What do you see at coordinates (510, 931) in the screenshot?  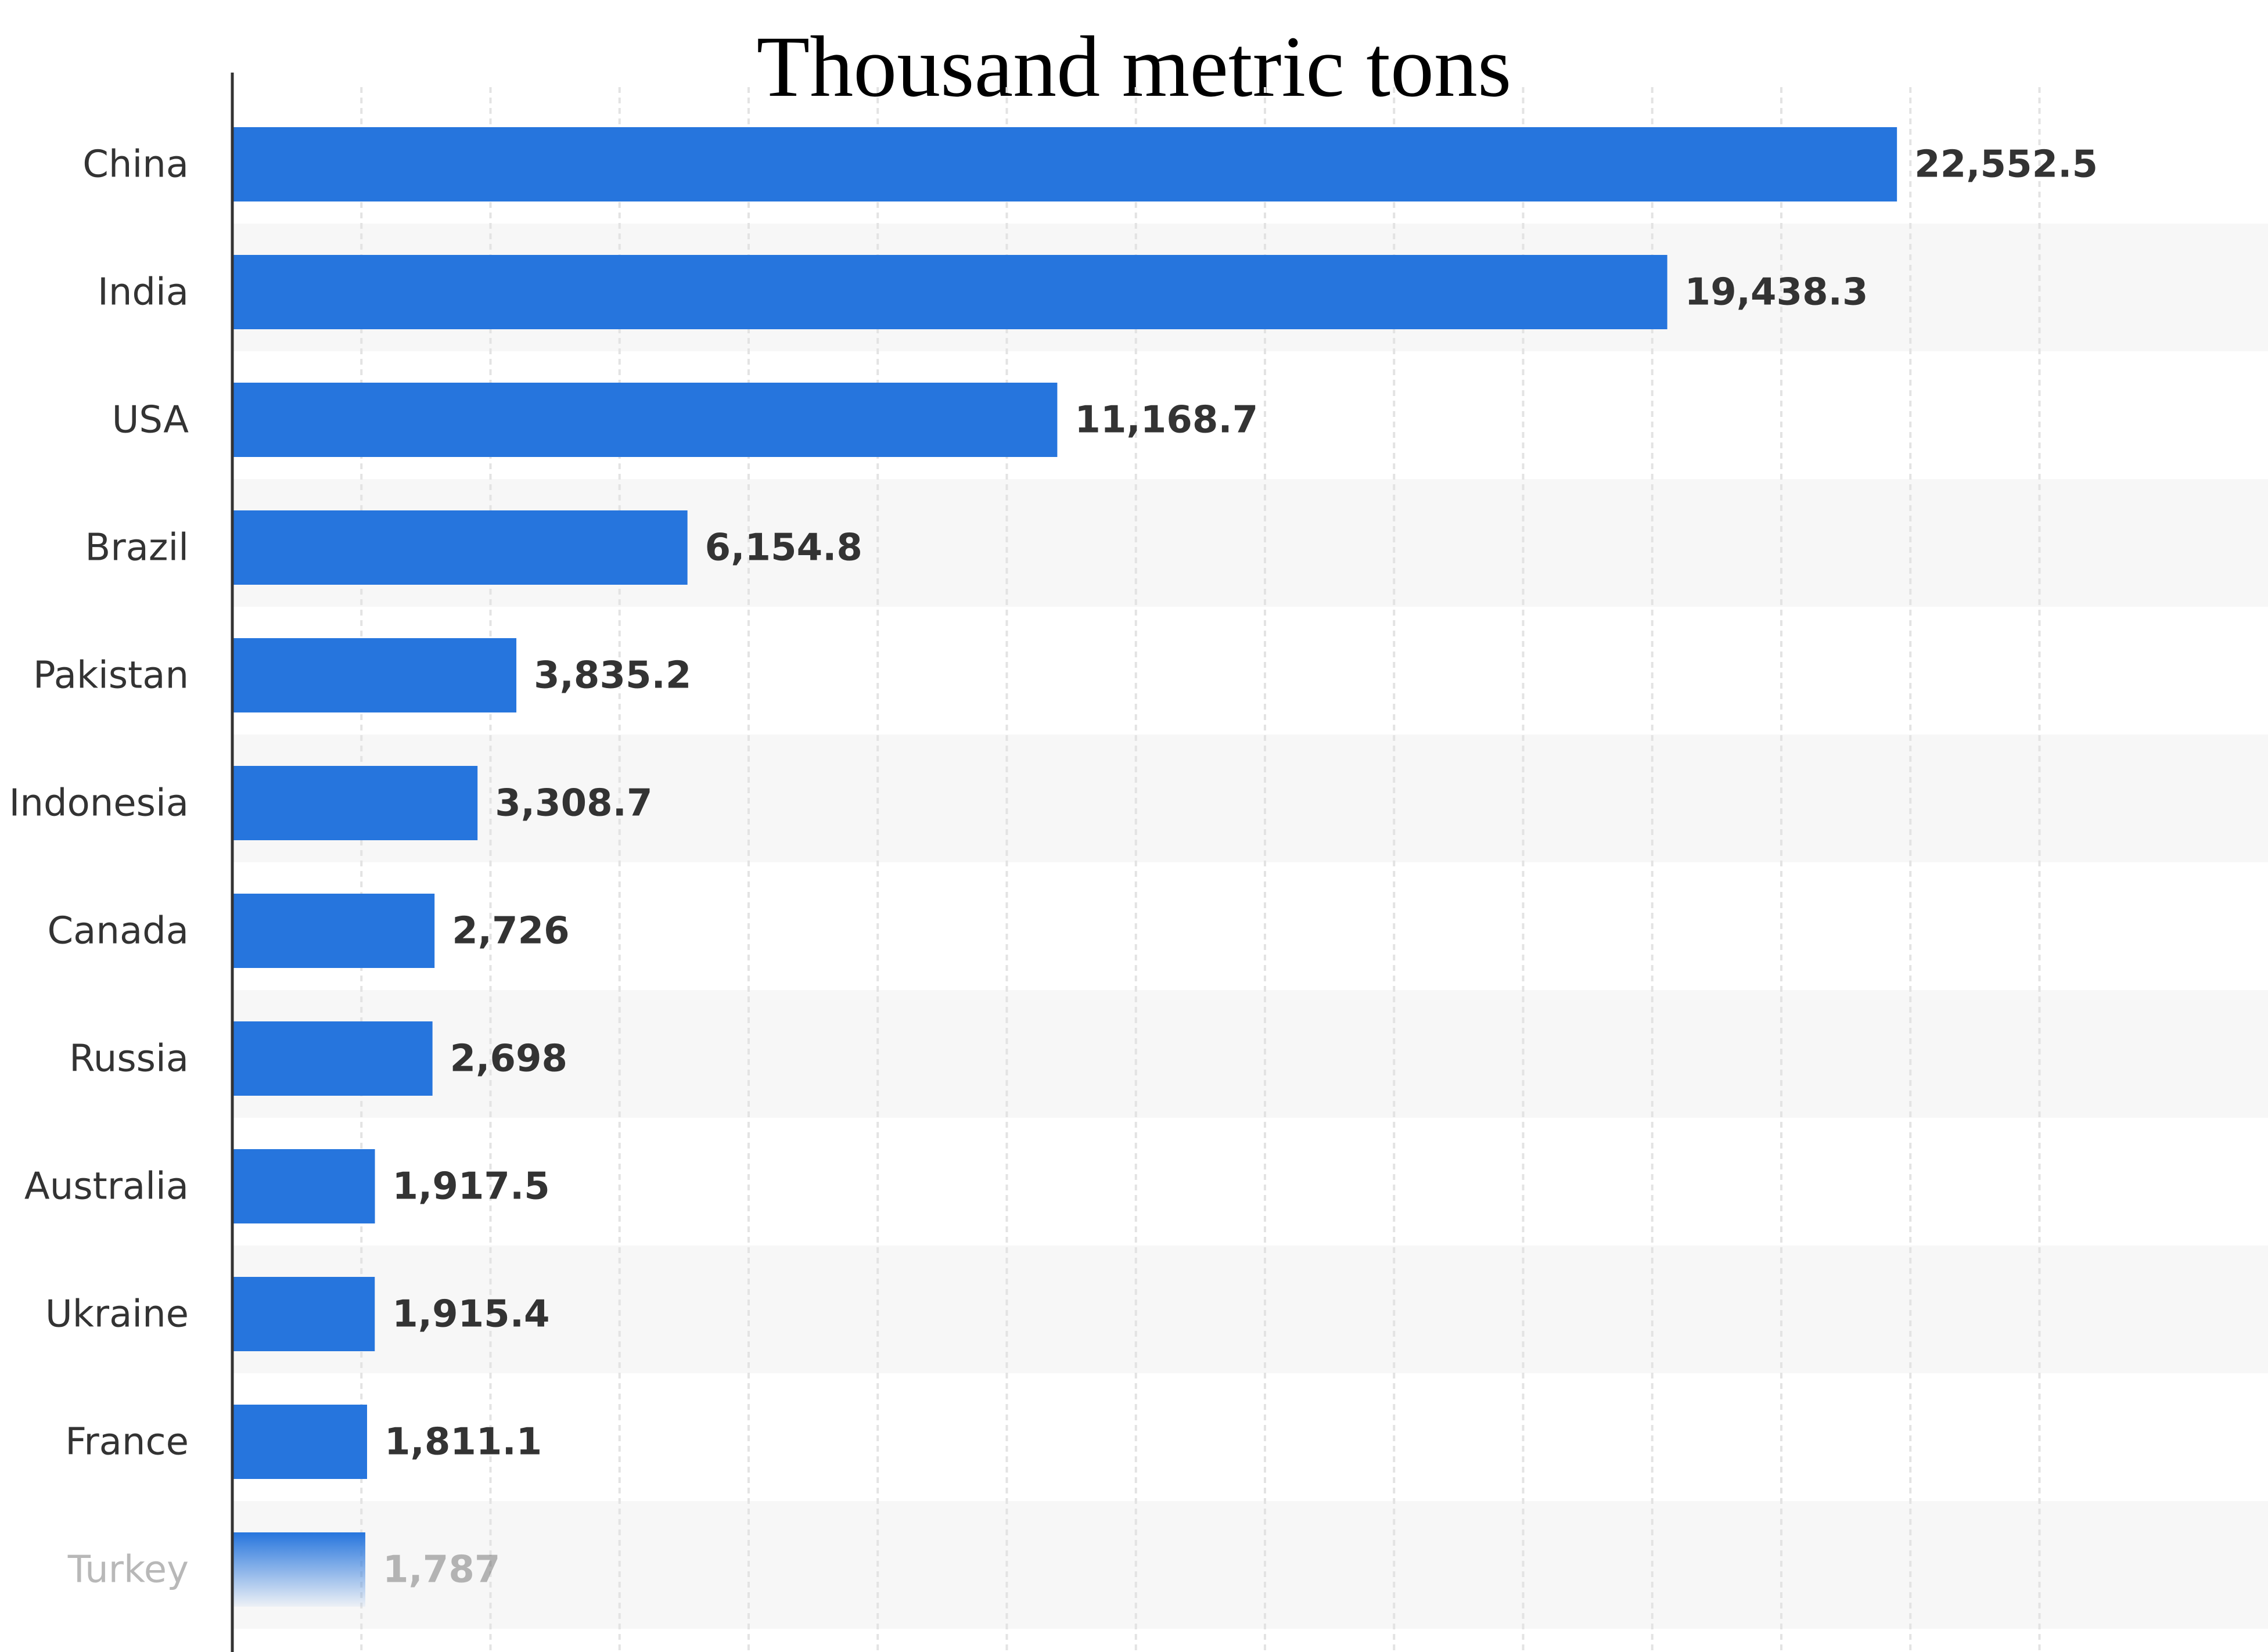 I see `value-label-canada: 2,726` at bounding box center [510, 931].